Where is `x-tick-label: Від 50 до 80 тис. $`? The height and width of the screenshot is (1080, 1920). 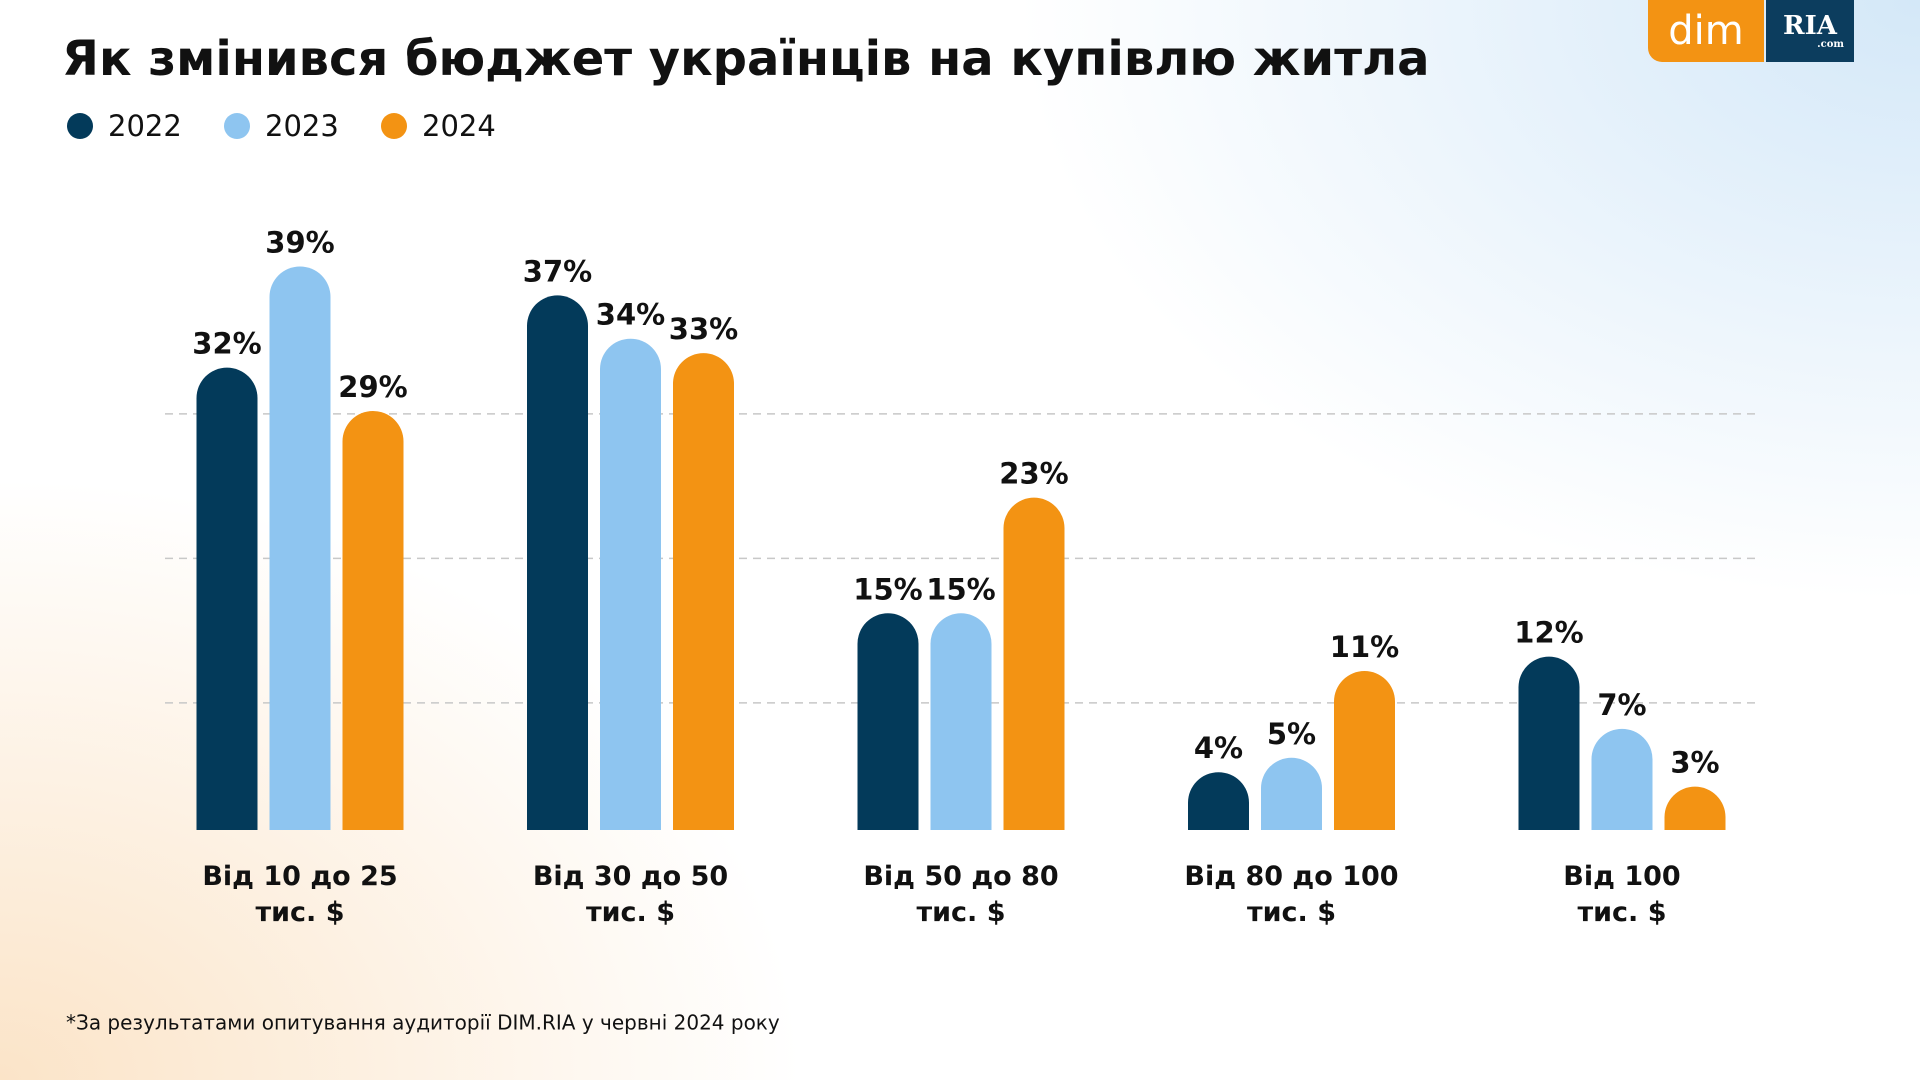 x-tick-label: Від 50 до 80 тис. $ is located at coordinates (961, 894).